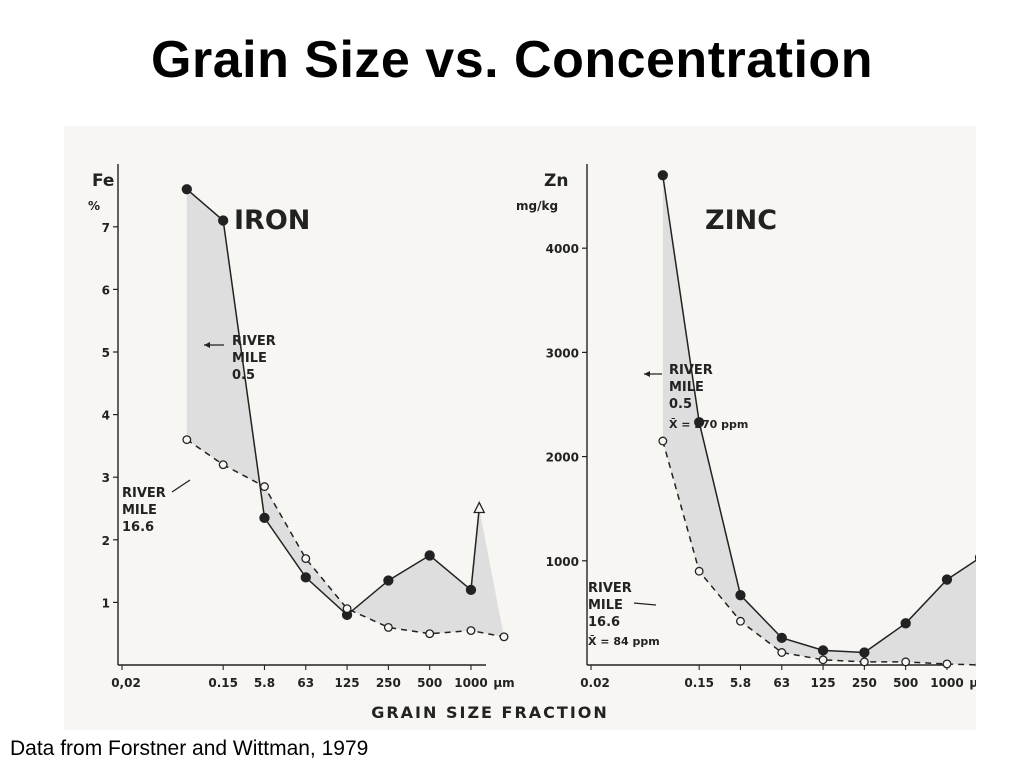 This screenshot has height=768, width=1024. Describe the element at coordinates (223, 683) in the screenshot. I see `iron-x-tick-label: 0.15` at that location.